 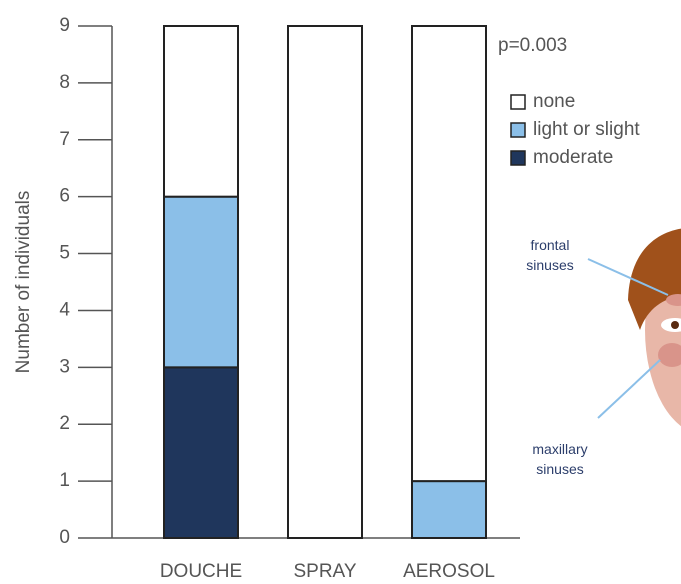 What do you see at coordinates (549, 255) in the screenshot?
I see `annotation-text: frontal sinuses` at bounding box center [549, 255].